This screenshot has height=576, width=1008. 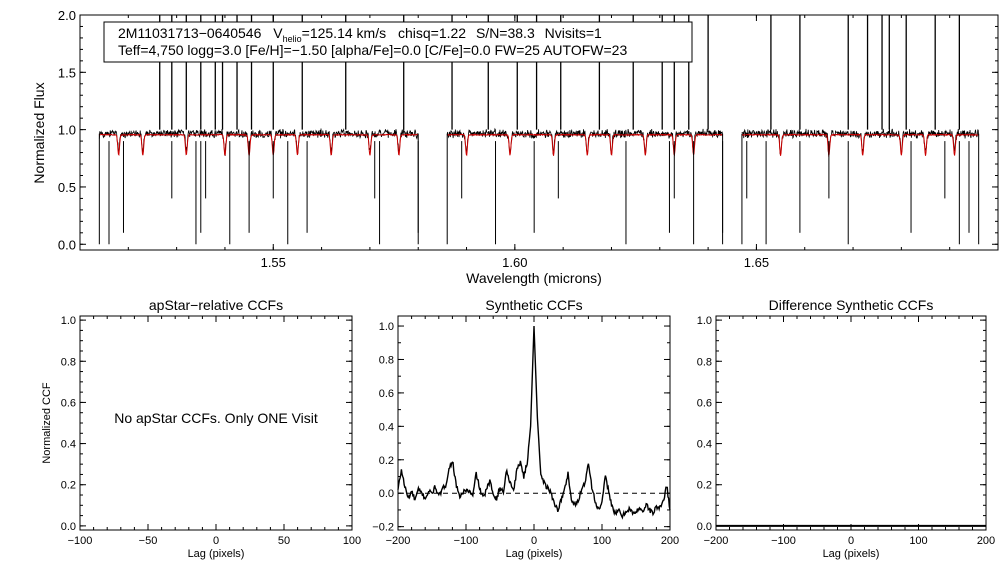 What do you see at coordinates (278, 33) in the screenshot?
I see `vhelio-prefix: V` at bounding box center [278, 33].